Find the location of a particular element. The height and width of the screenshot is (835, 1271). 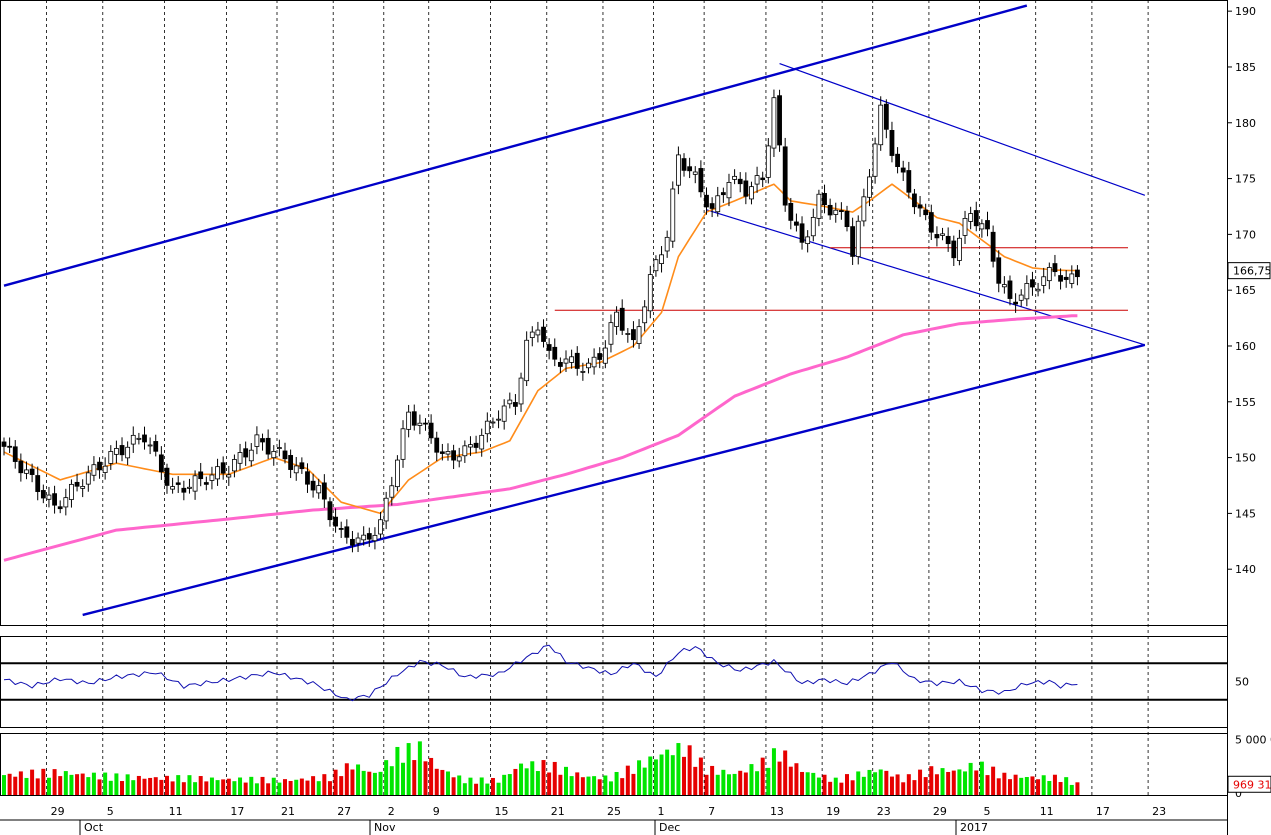

date-tick-label: 19 is located at coordinates (833, 811).